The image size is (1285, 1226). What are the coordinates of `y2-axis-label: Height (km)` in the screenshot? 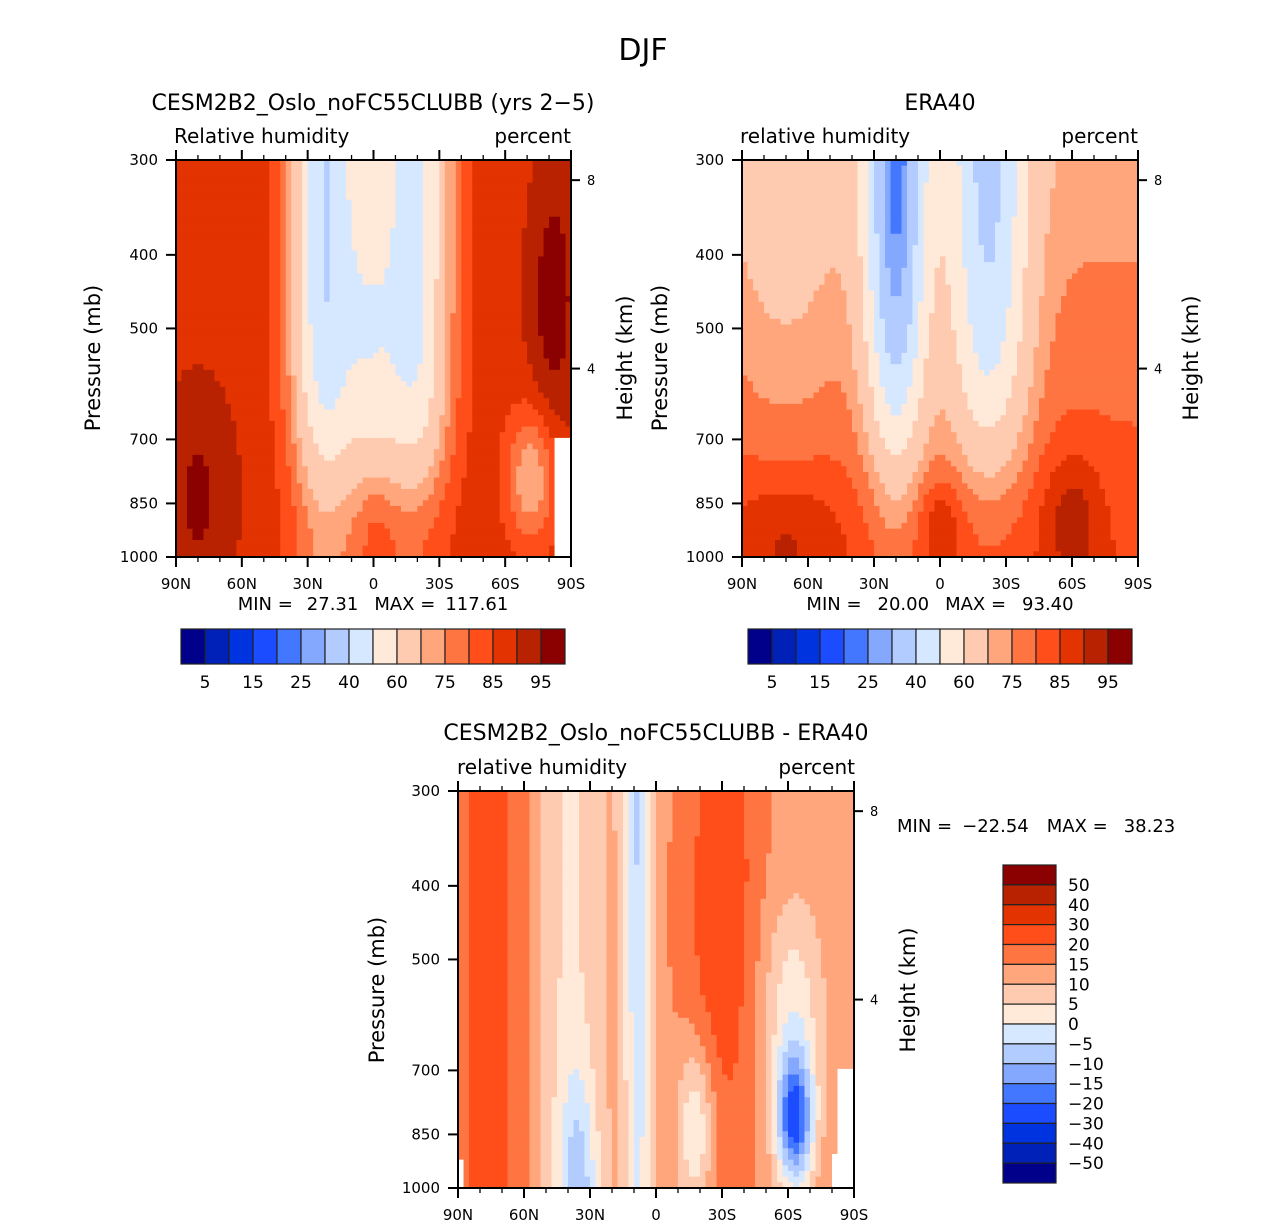 It's located at (625, 357).